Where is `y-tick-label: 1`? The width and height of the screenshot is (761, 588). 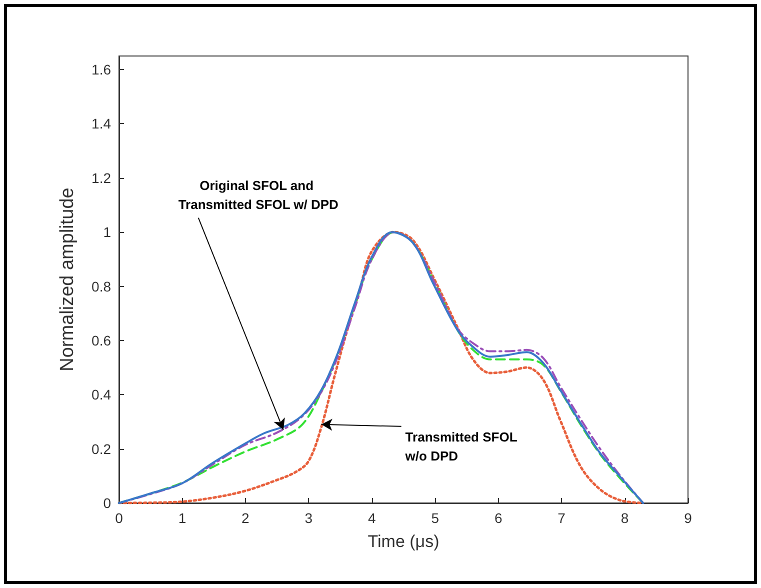 y-tick-label: 1 is located at coordinates (107, 232).